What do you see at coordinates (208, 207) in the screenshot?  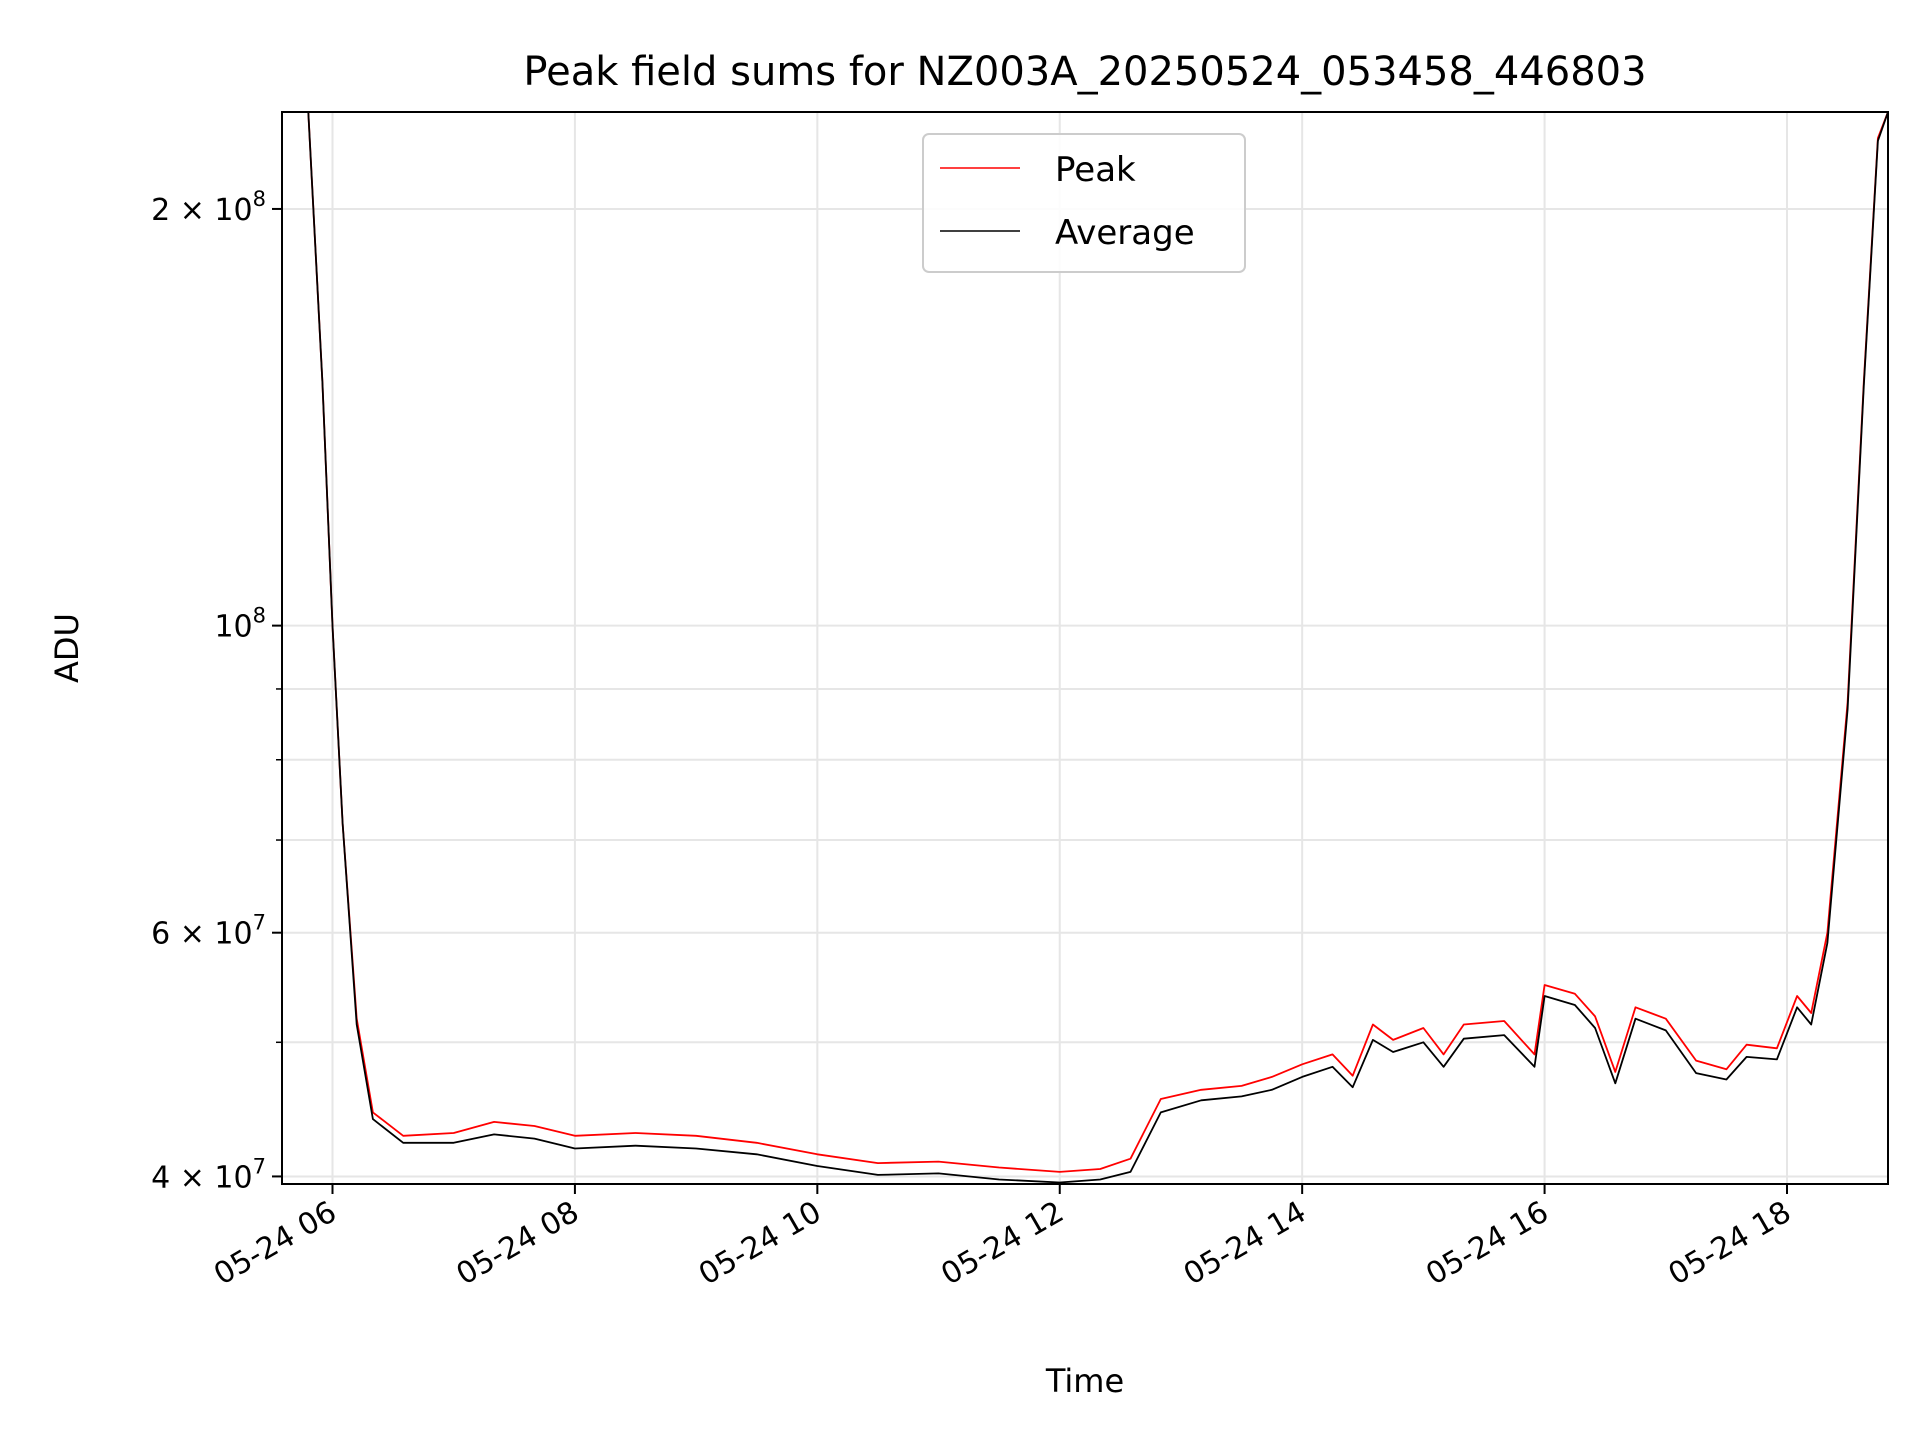 I see `y-tick-label-3: 2 × 108` at bounding box center [208, 207].